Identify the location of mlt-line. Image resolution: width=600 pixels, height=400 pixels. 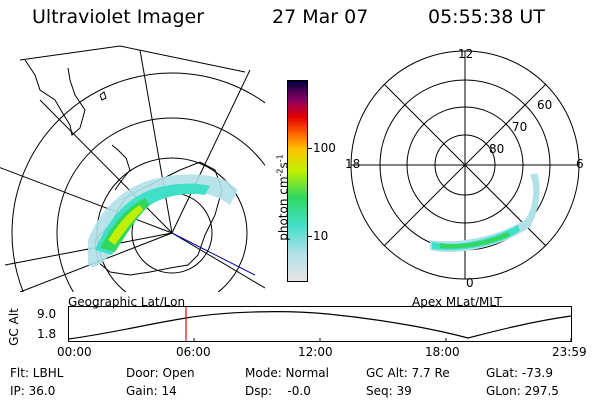
(465, 165).